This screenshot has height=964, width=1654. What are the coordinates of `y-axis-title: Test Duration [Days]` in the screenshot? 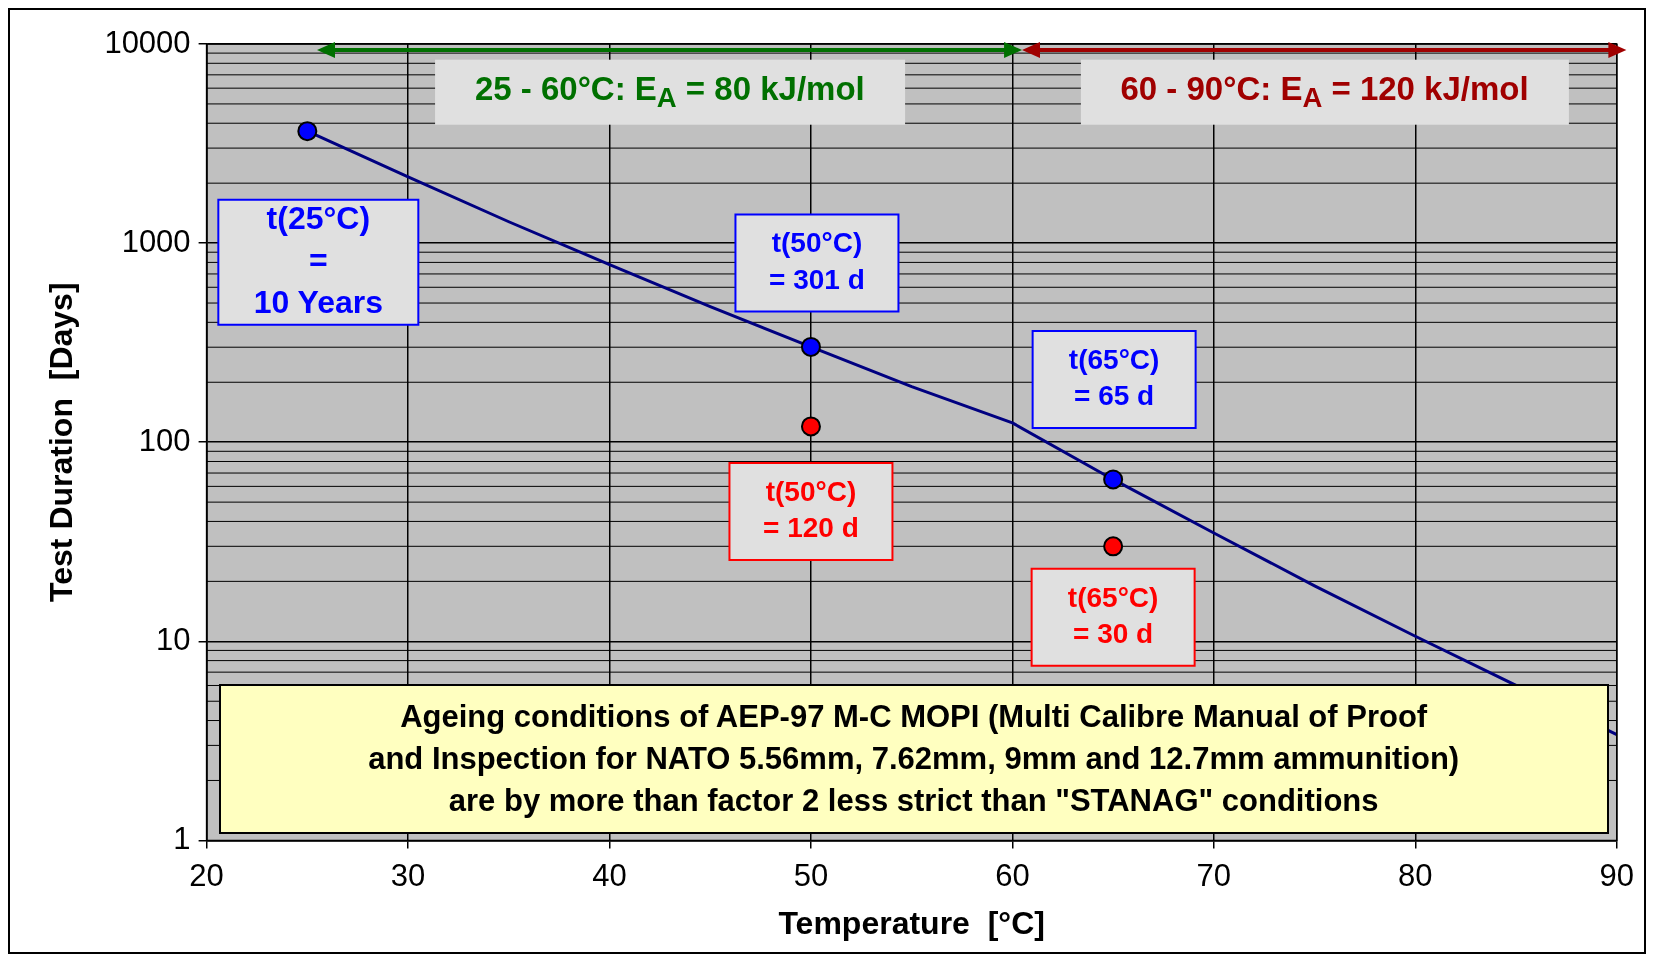 It's located at (61, 442).